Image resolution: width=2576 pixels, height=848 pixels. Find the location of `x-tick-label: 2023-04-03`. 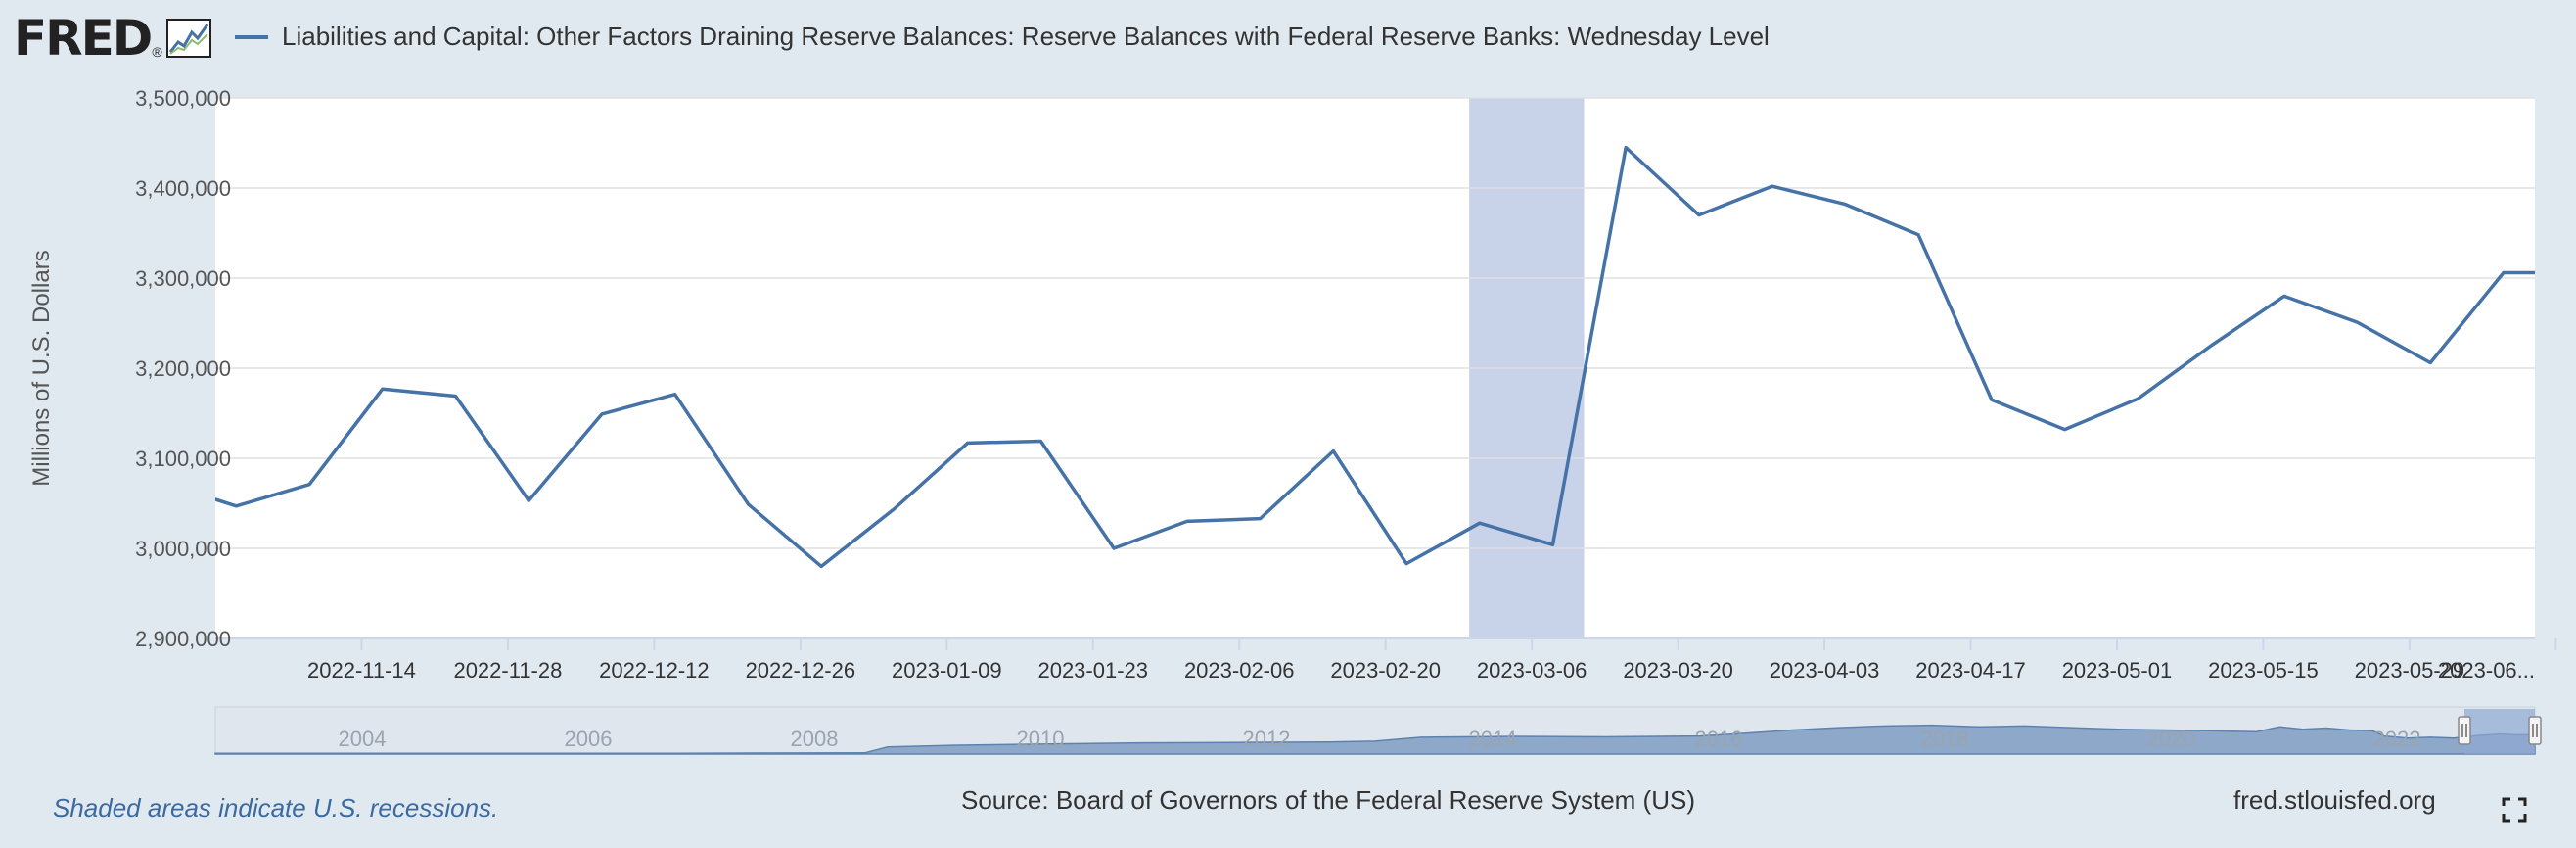

x-tick-label: 2023-04-03 is located at coordinates (1825, 670).